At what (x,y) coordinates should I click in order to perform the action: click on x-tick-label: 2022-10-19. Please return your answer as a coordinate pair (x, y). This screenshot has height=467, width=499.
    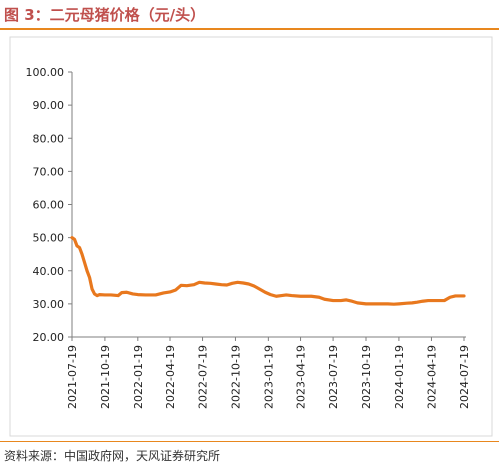
    Looking at the image, I should click on (235, 377).